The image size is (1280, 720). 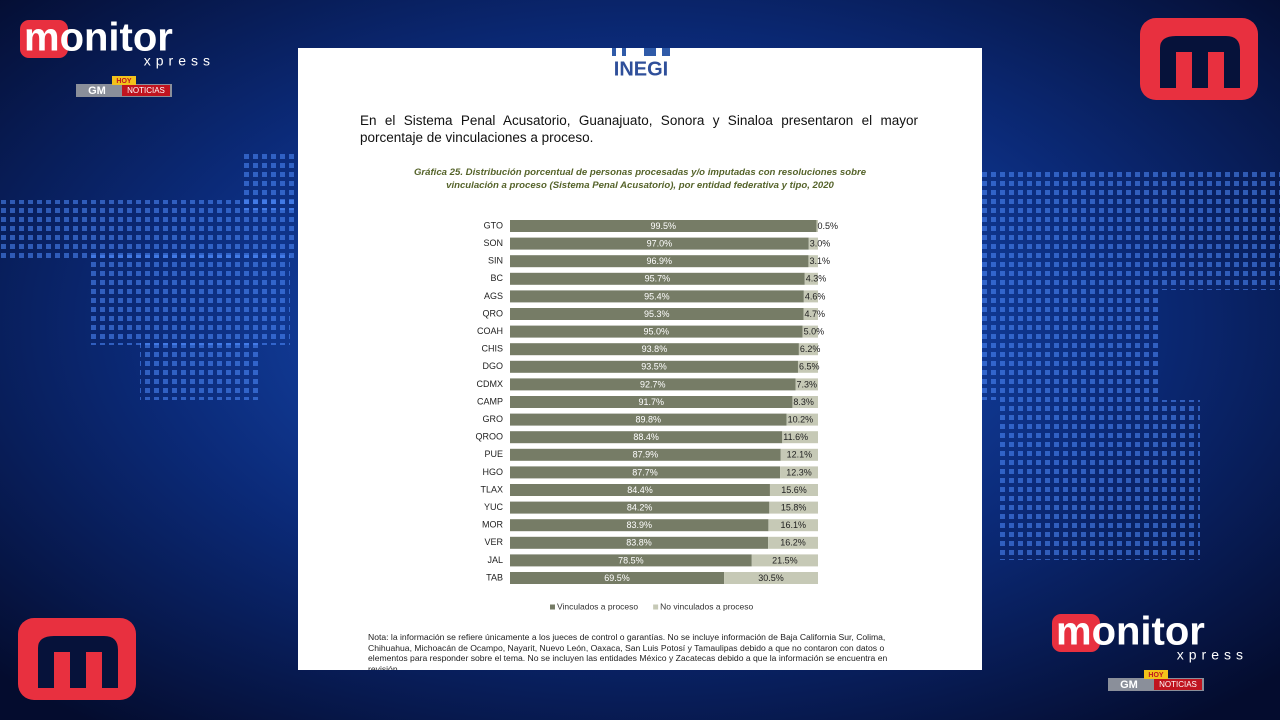 I want to click on value-label: 3.1%, so click(x=819, y=261).